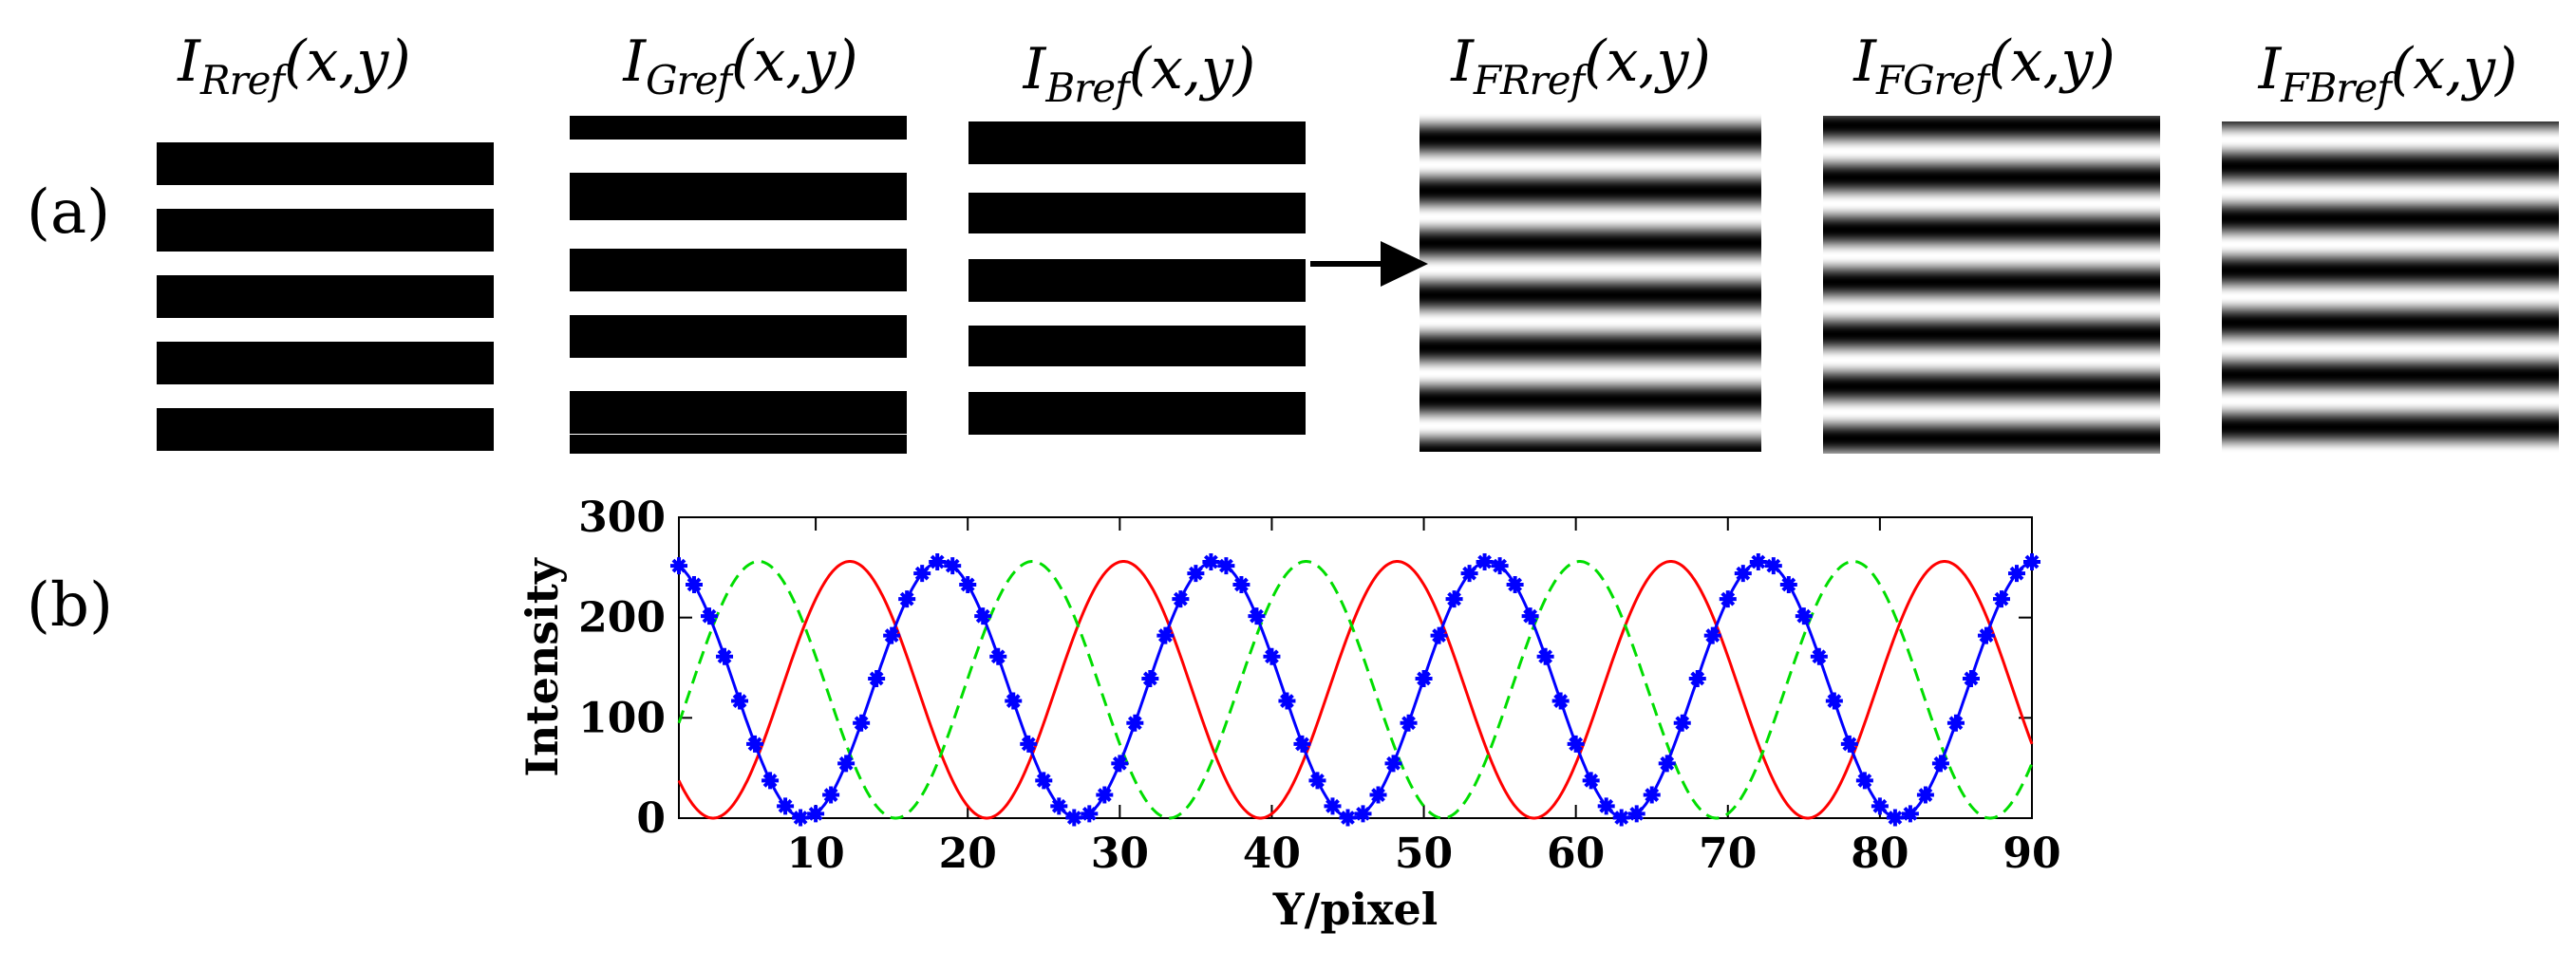 The height and width of the screenshot is (970, 2576). Describe the element at coordinates (651, 818) in the screenshot. I see `y-tick-label: 0` at that location.